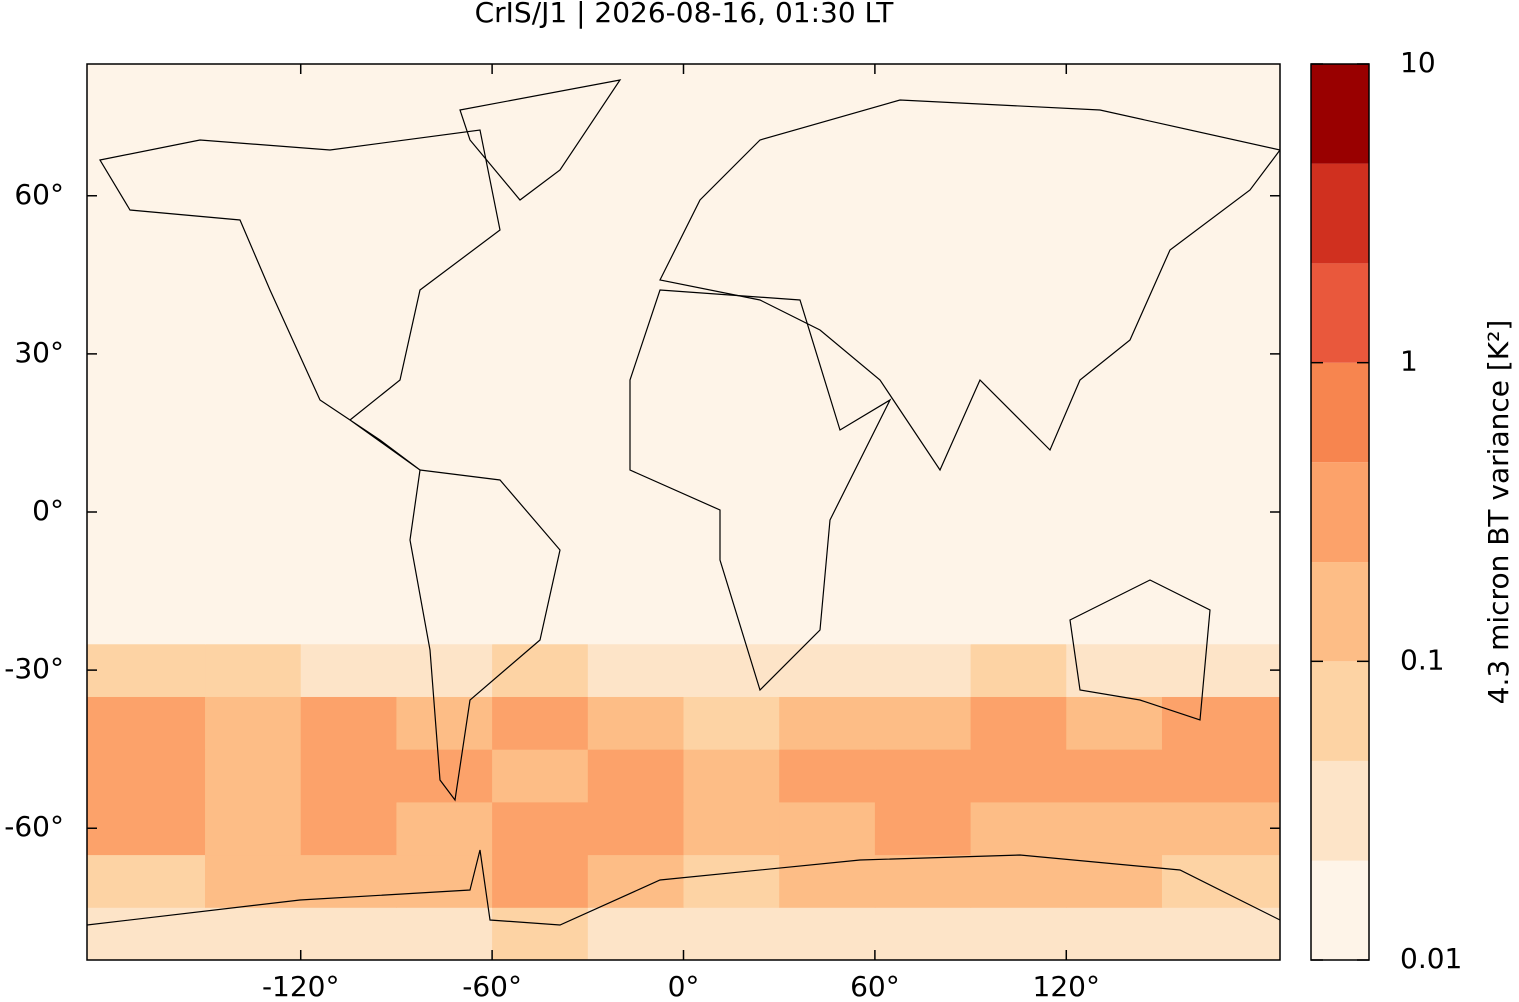  I want to click on colorbar, so click(1340, 512).